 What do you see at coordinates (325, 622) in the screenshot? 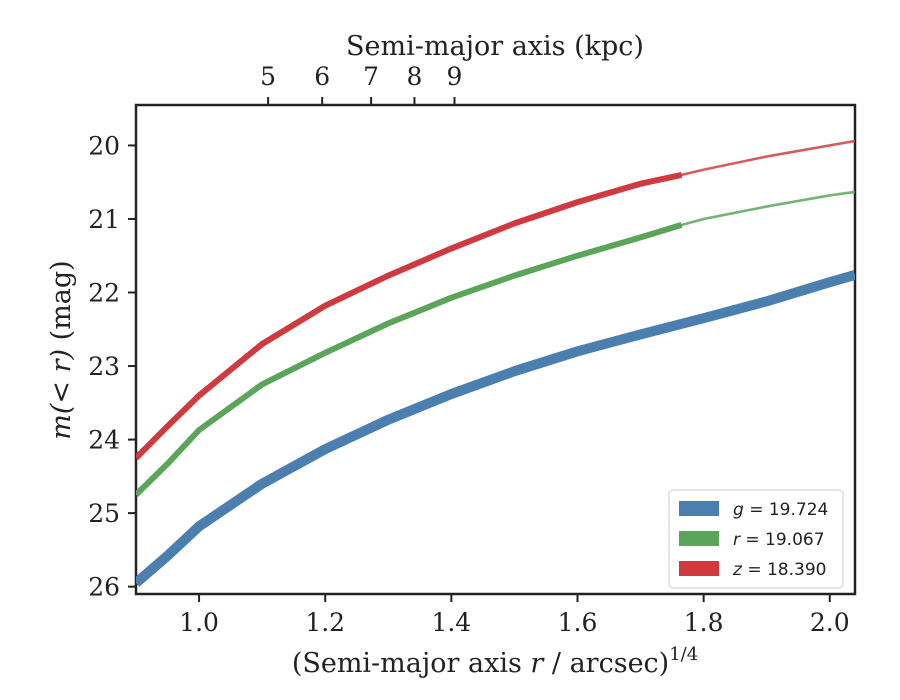
I see `x-tick-label: 1.2` at bounding box center [325, 622].